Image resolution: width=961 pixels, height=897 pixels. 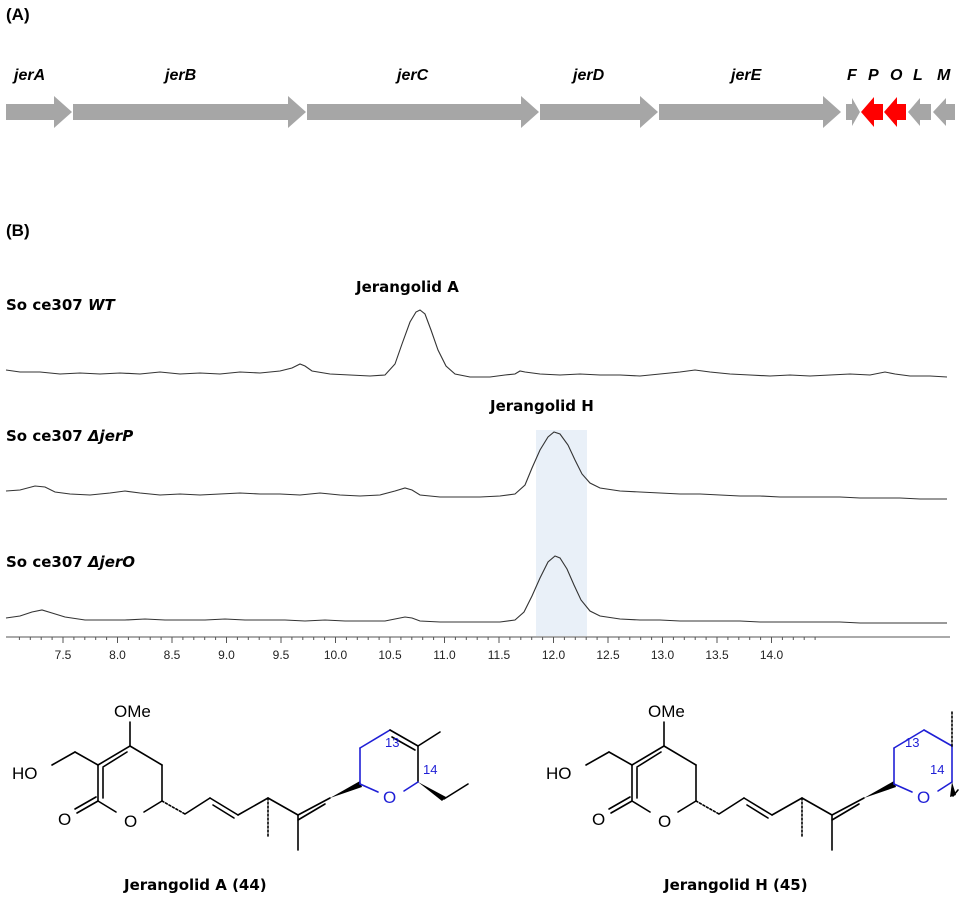 What do you see at coordinates (608, 655) in the screenshot?
I see `x-axis-tick-label: 12.5` at bounding box center [608, 655].